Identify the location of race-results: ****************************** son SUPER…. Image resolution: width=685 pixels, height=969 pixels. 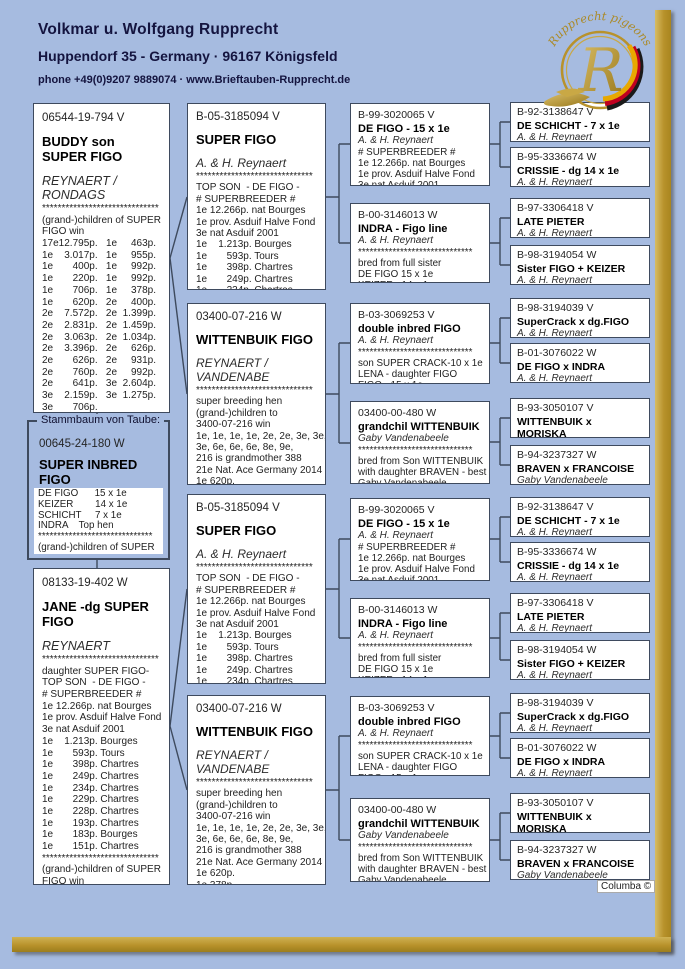
(420, 757).